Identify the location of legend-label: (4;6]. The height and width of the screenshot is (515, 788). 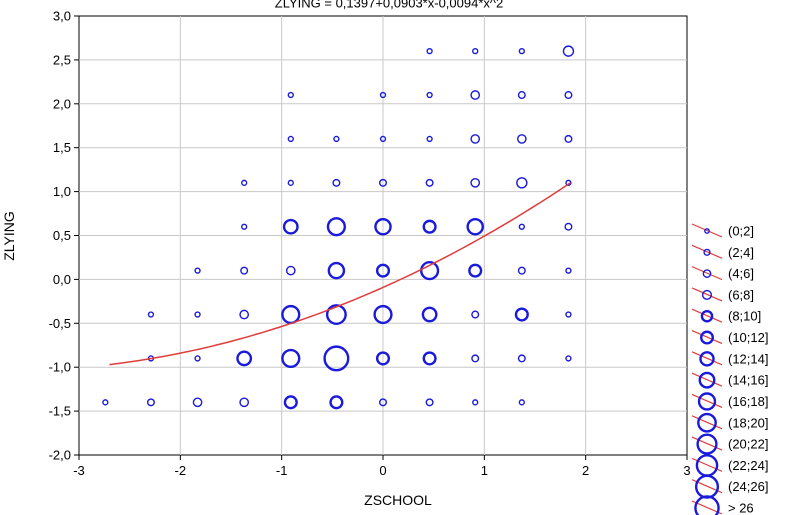
(741, 273).